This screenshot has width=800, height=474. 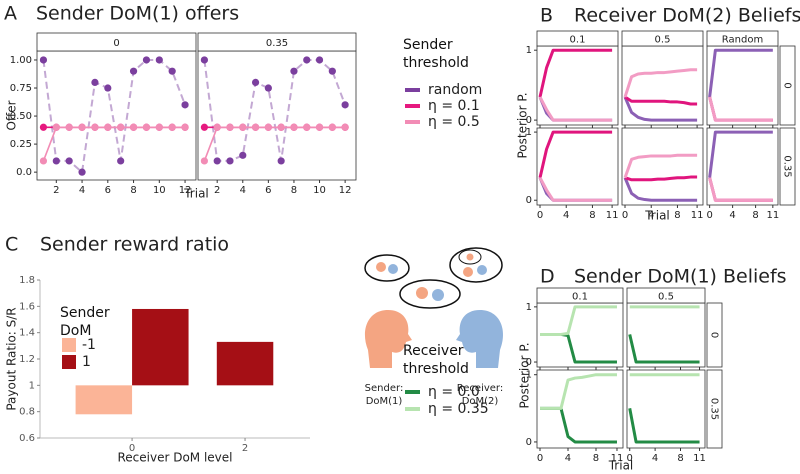 I want to click on y-tick-label: 0.25, so click(x=21, y=144).